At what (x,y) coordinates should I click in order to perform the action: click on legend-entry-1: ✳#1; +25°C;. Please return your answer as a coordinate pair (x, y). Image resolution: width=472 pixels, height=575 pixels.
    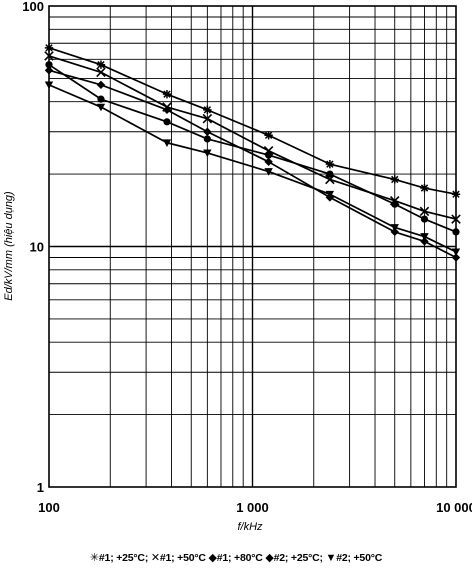
    Looking at the image, I should click on (119, 558).